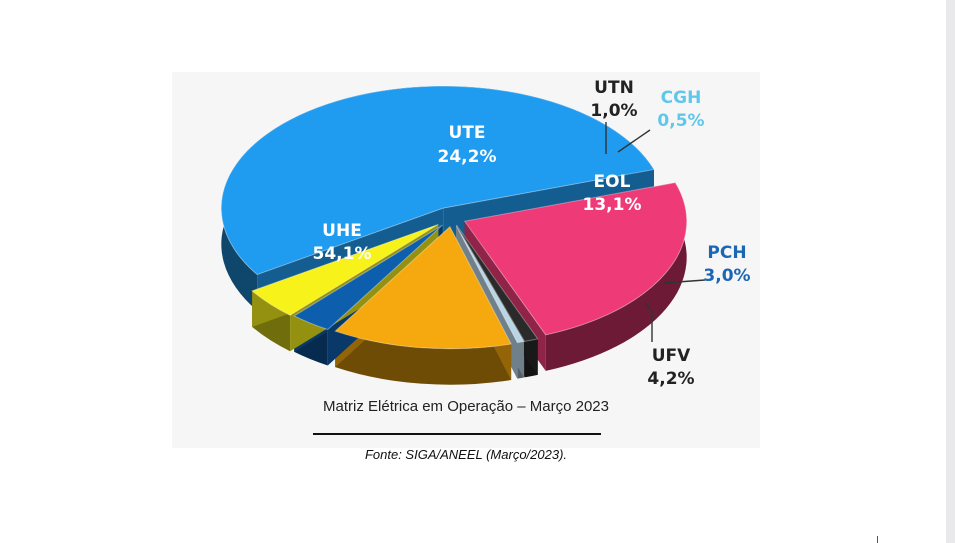 The width and height of the screenshot is (955, 543). What do you see at coordinates (612, 205) in the screenshot?
I see `label-value-eol: 13,1%` at bounding box center [612, 205].